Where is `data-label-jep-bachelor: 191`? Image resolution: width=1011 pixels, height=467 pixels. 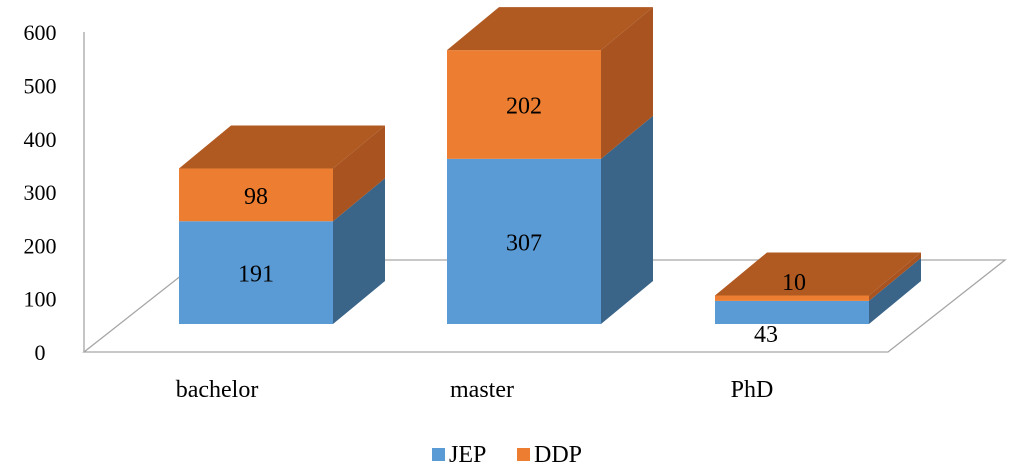 data-label-jep-bachelor: 191 is located at coordinates (256, 275).